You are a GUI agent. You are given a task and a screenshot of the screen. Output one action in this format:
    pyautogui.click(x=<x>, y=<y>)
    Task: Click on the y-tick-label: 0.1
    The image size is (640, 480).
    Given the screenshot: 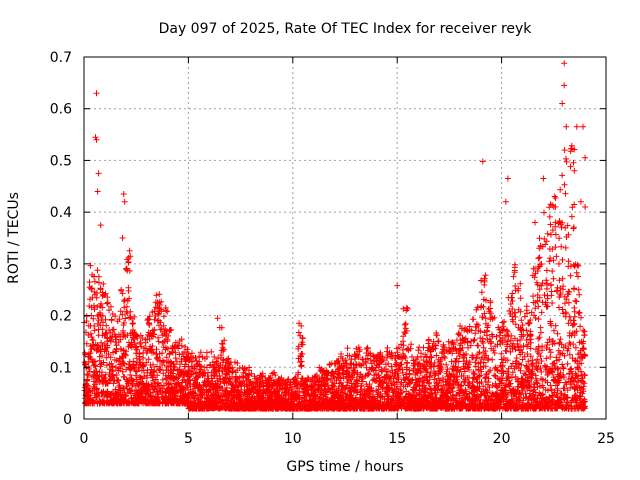 What is the action you would take?
    pyautogui.click(x=61, y=368)
    